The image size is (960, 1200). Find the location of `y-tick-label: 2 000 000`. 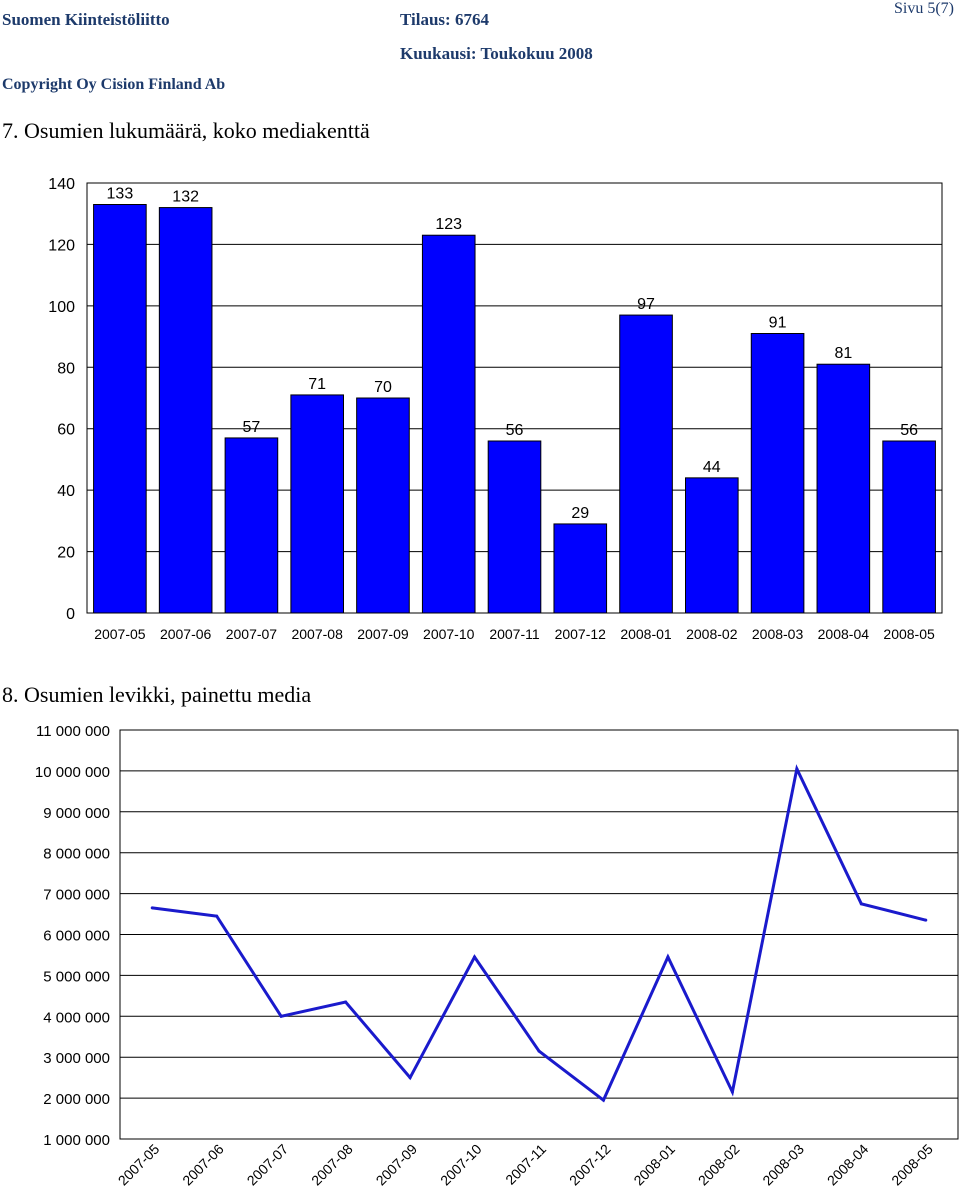

y-tick-label: 2 000 000 is located at coordinates (76, 1099).